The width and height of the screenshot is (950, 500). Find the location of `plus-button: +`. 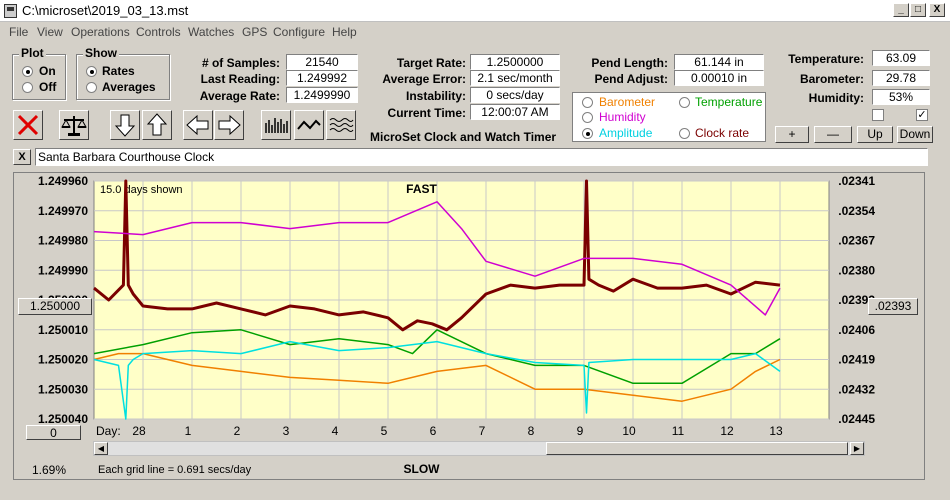

plus-button: + is located at coordinates (792, 134).